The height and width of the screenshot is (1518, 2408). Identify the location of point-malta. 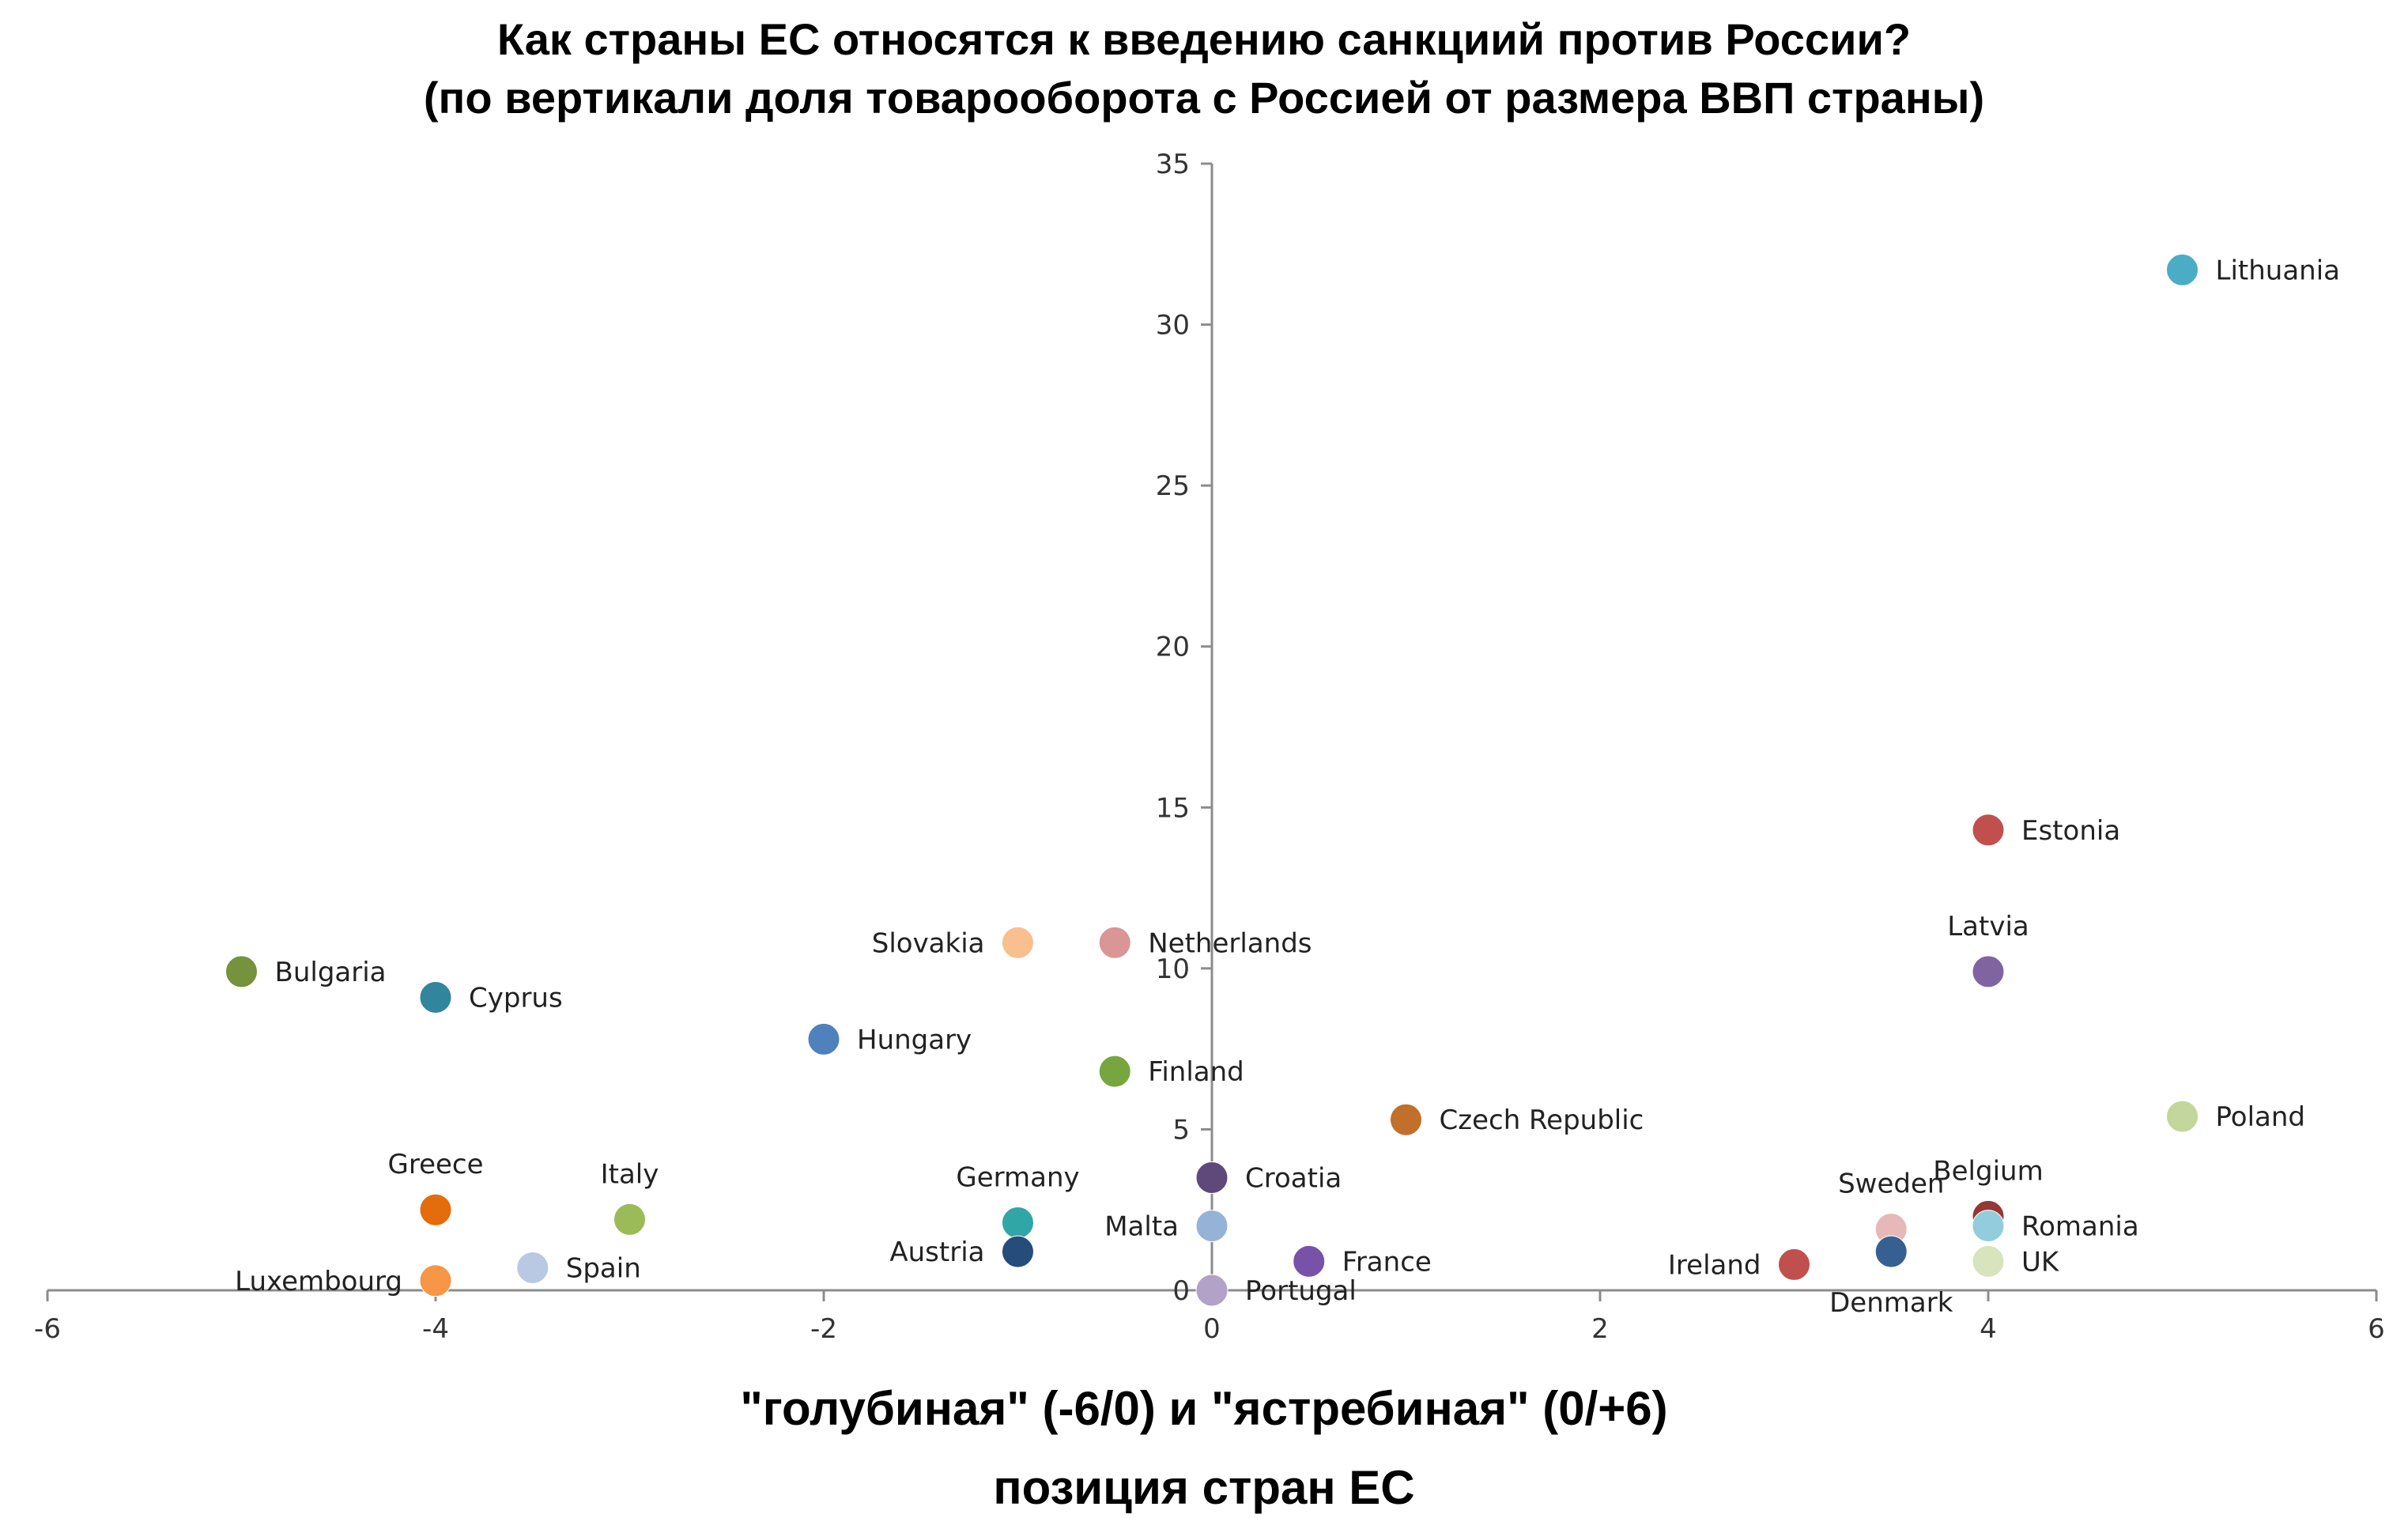
(1212, 1226).